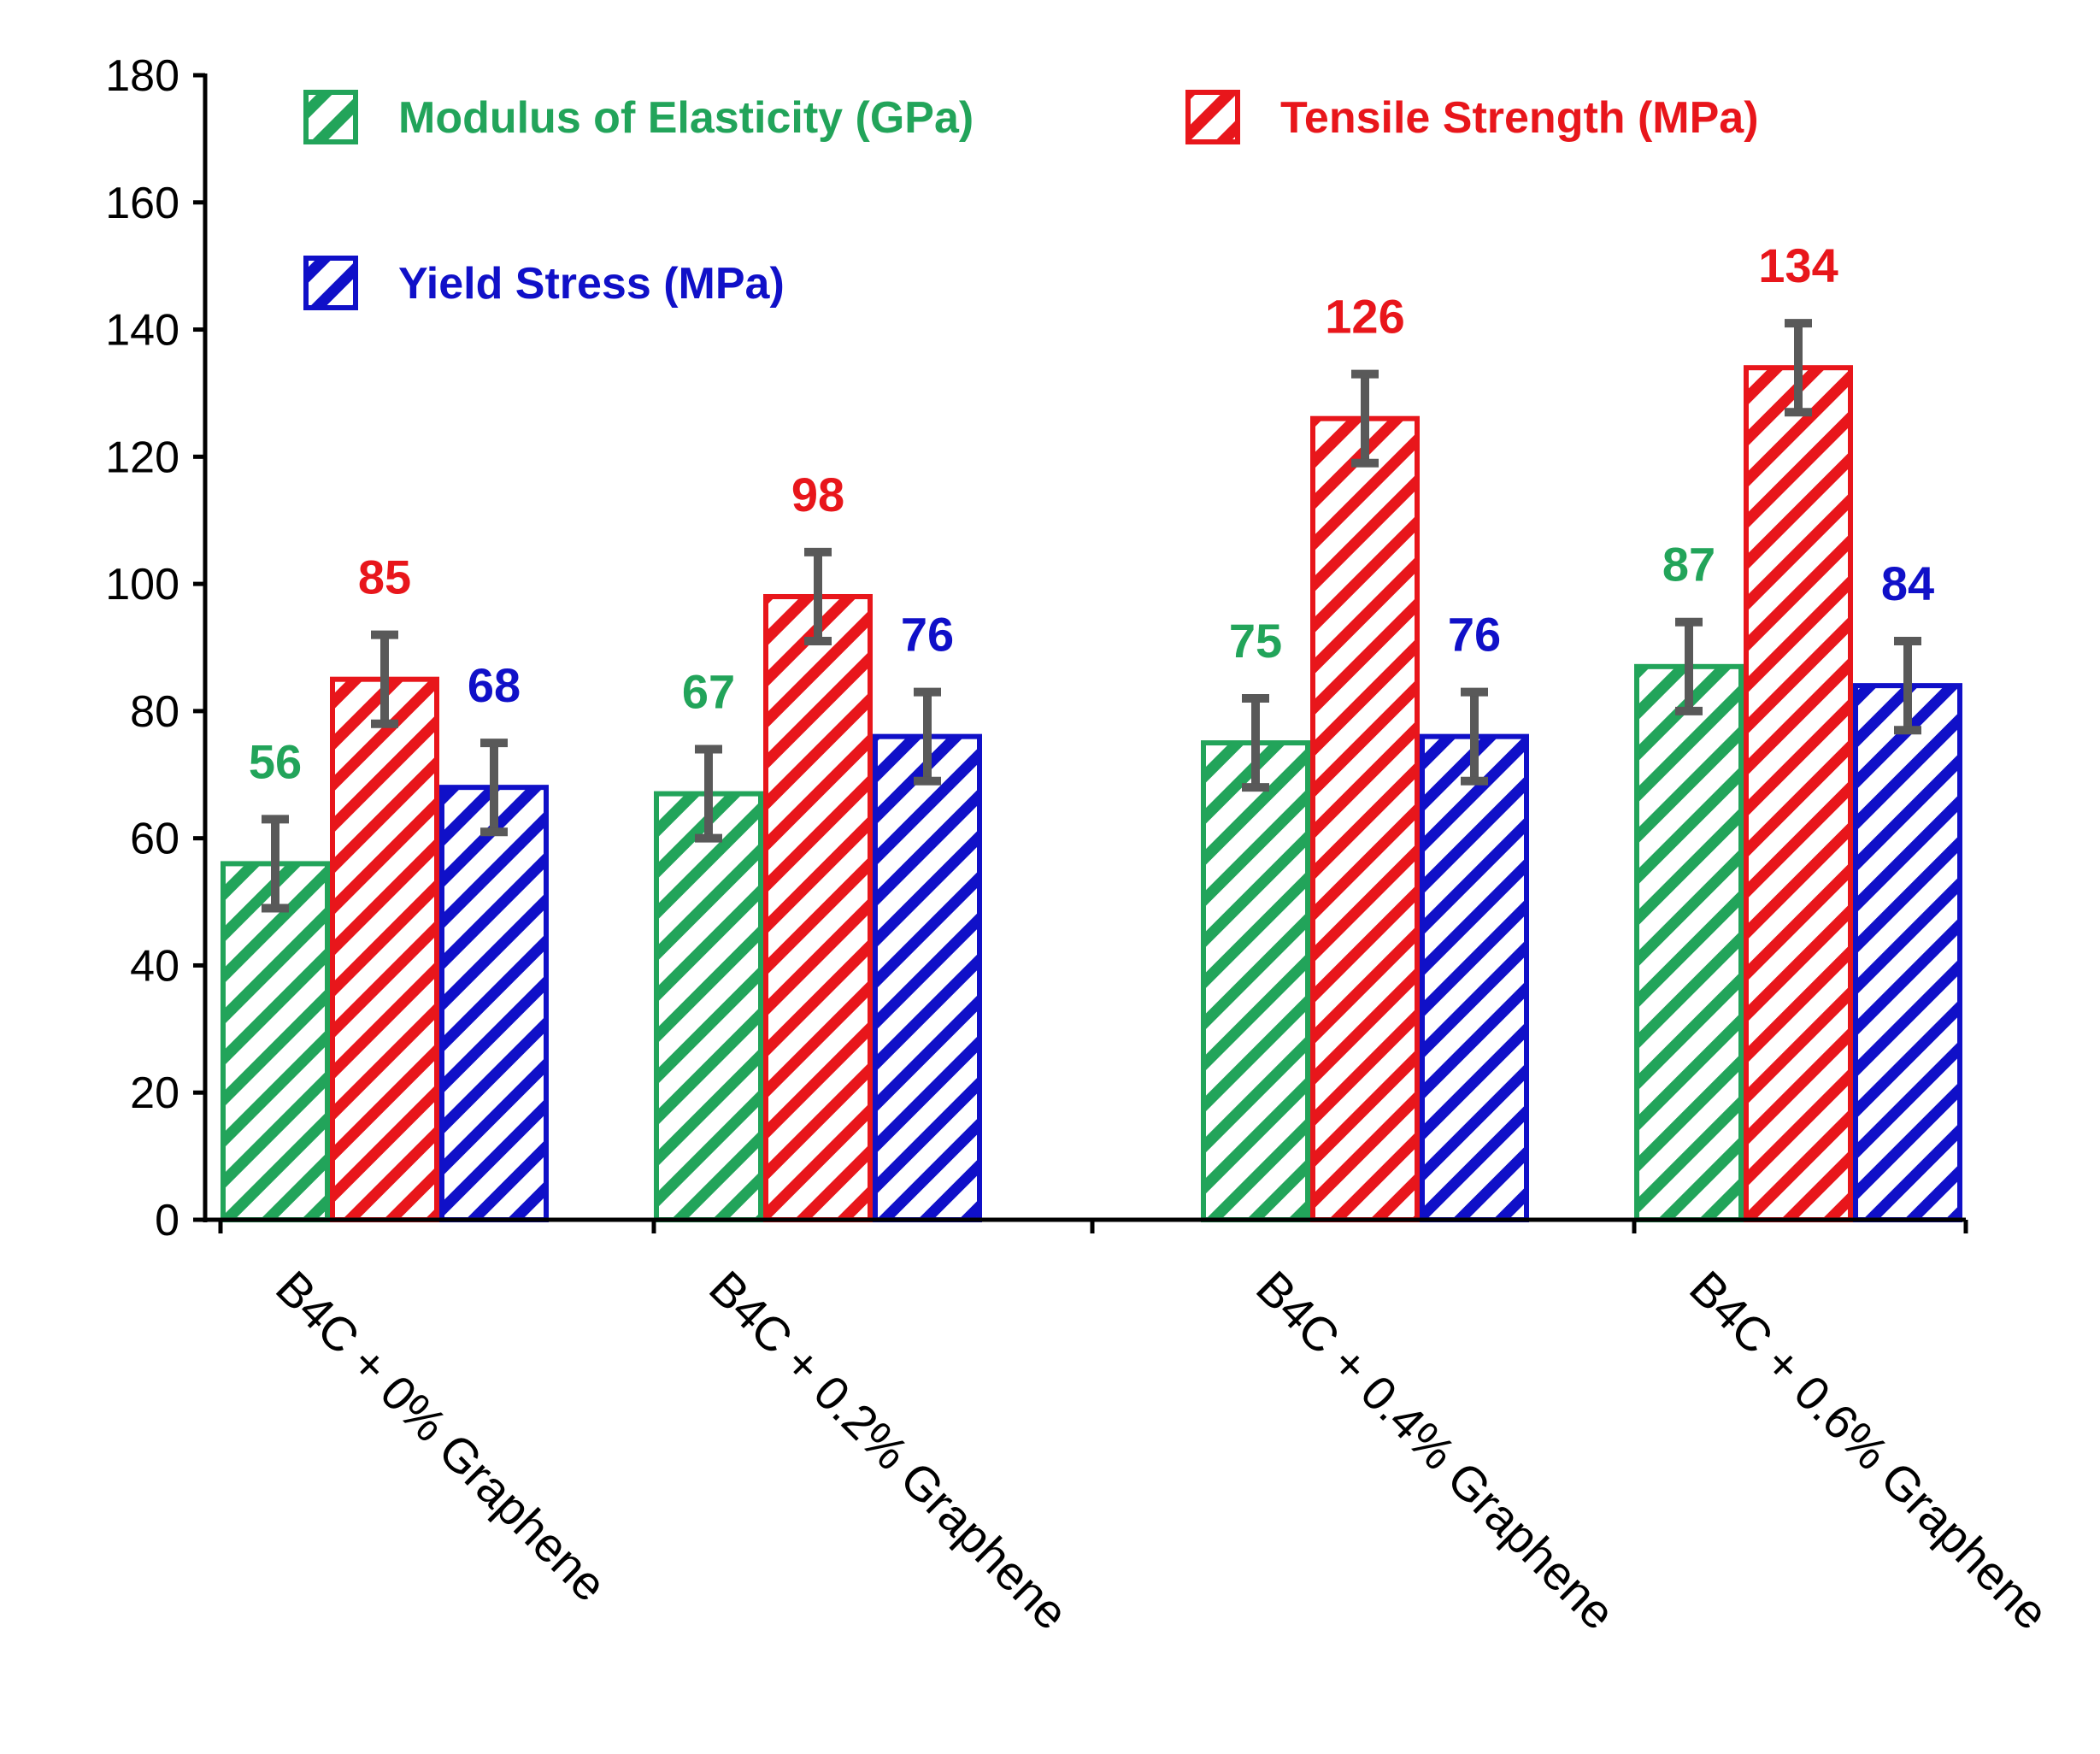  I want to click on data-label-tensile-strength-mpa-b4c-0-graphene: 85, so click(384, 577).